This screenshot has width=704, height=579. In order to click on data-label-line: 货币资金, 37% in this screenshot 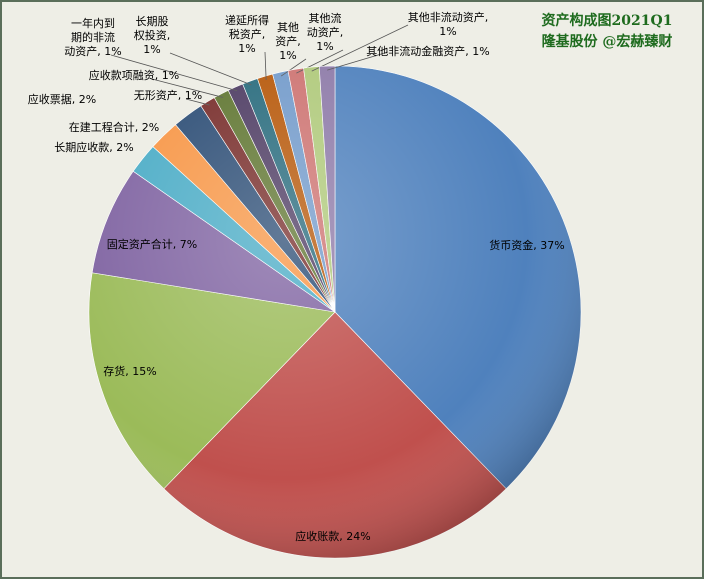, I will do `click(526, 245)`.